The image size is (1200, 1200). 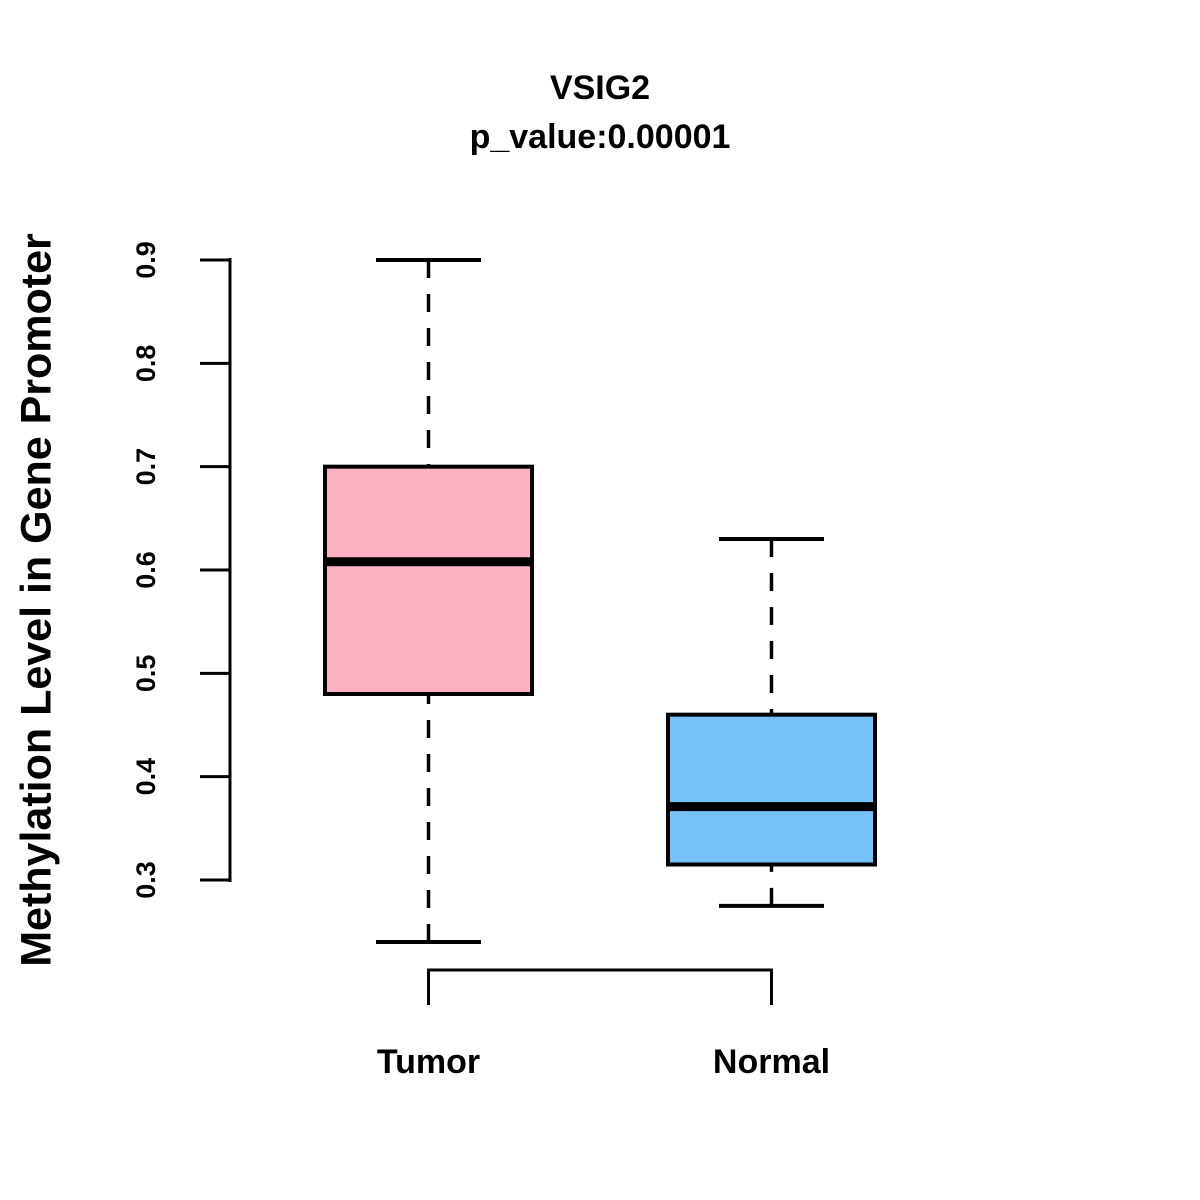 What do you see at coordinates (428, 1062) in the screenshot?
I see `x-category-label-tumor: Tumor` at bounding box center [428, 1062].